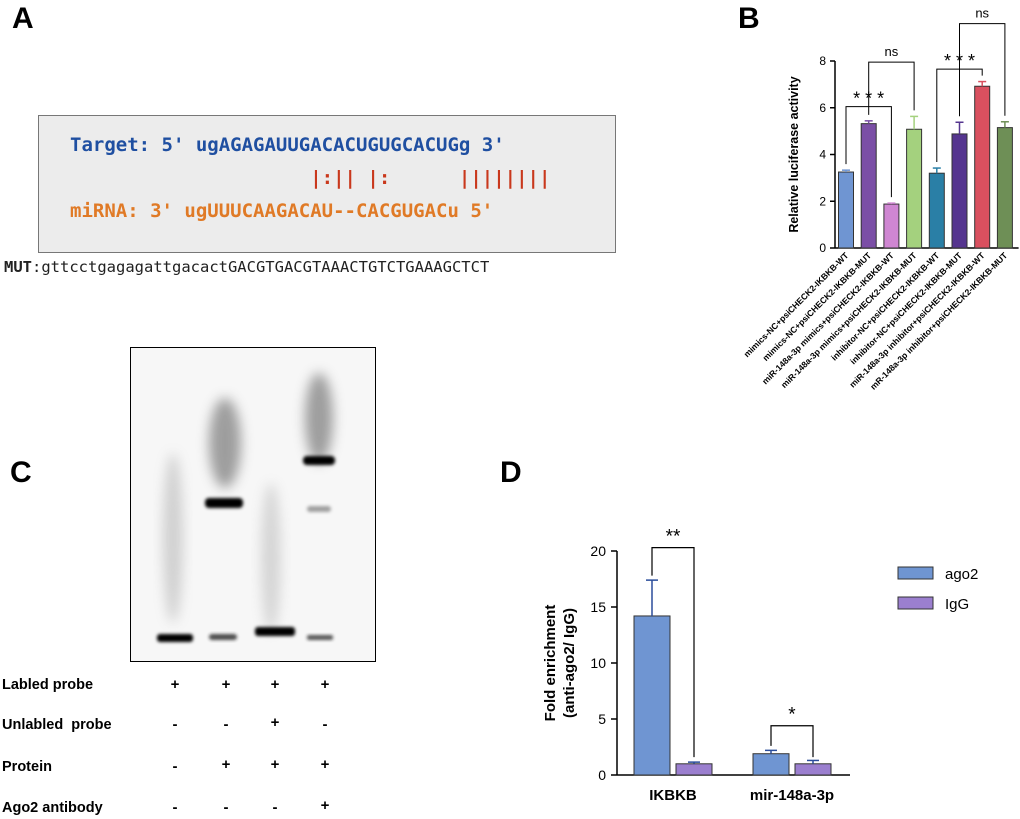 The image size is (1020, 819). I want to click on significance-label: *, so click(792, 715).